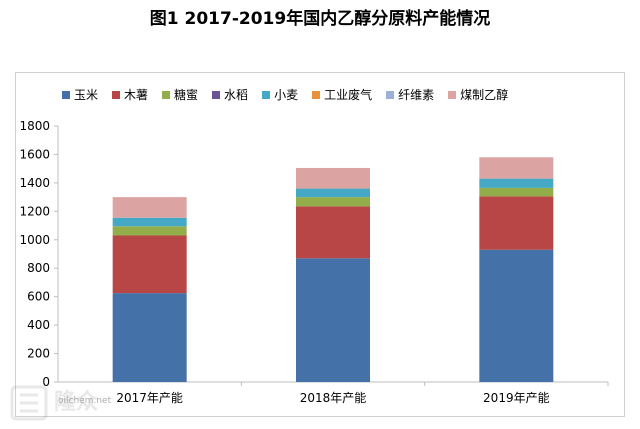 Image resolution: width=640 pixels, height=429 pixels. I want to click on x-tick-label-2: 2019年产能, so click(516, 398).